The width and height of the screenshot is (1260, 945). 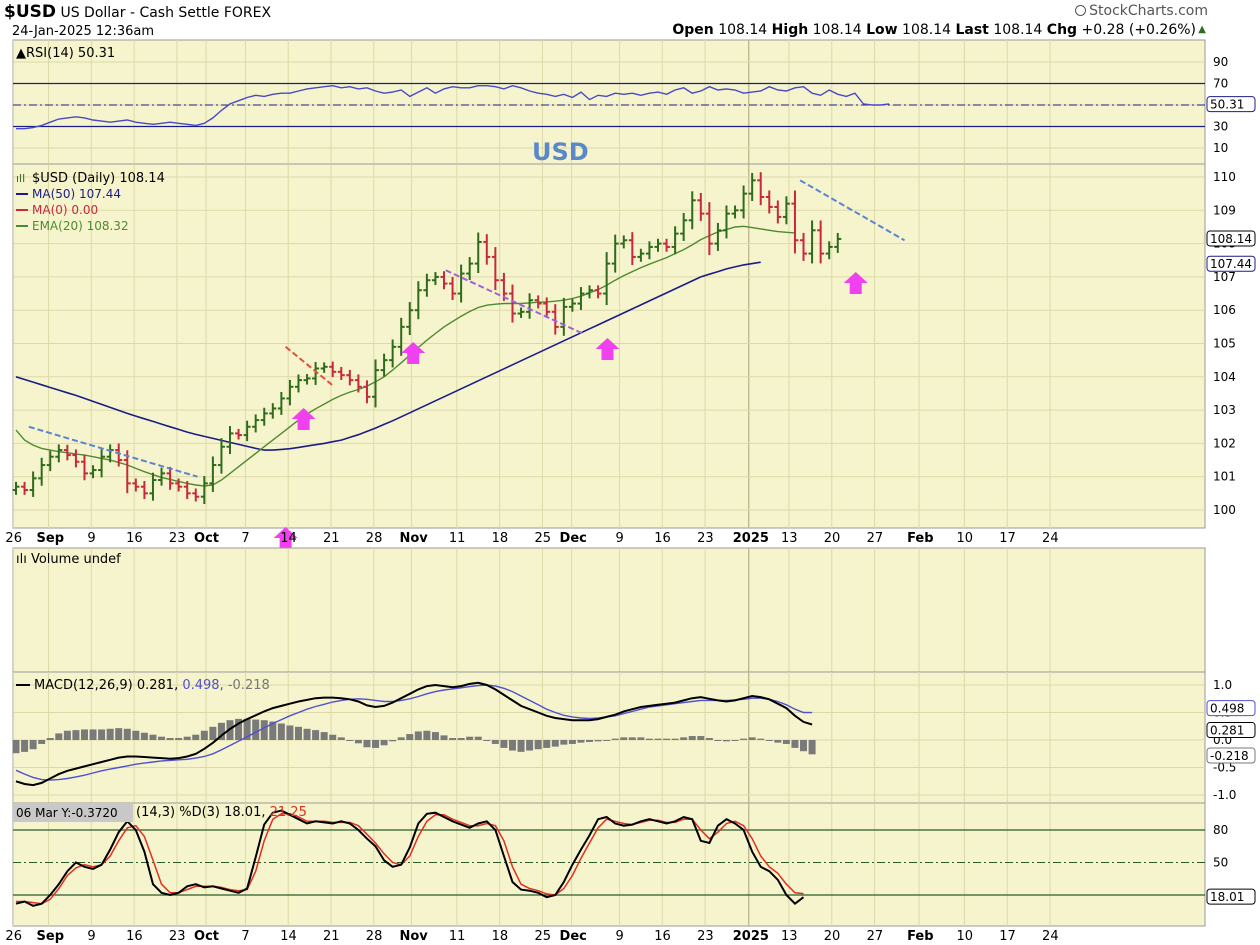 What do you see at coordinates (67, 813) in the screenshot?
I see `stoch-tooltip: 06 Mar Y:-0.3720` at bounding box center [67, 813].